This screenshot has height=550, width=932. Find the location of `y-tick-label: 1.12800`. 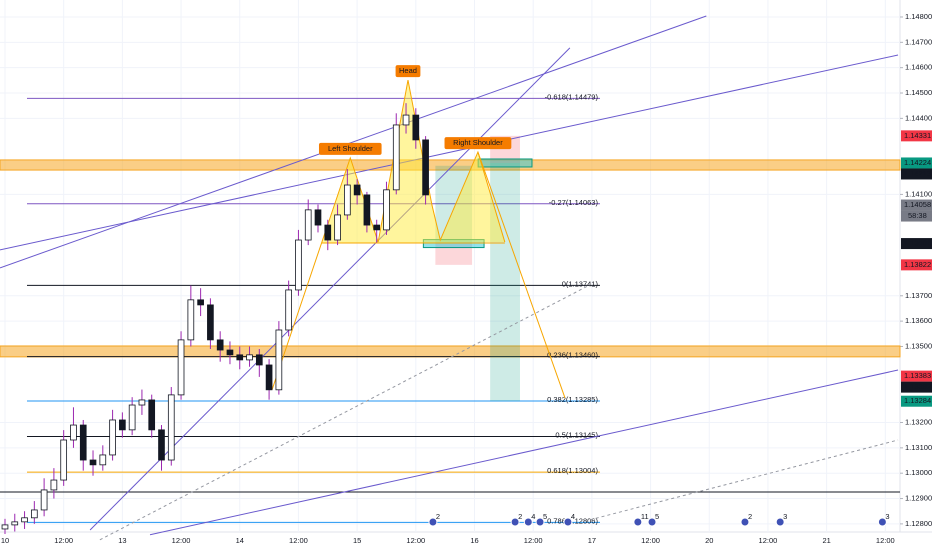

y-tick-label: 1.12800 is located at coordinates (918, 523).